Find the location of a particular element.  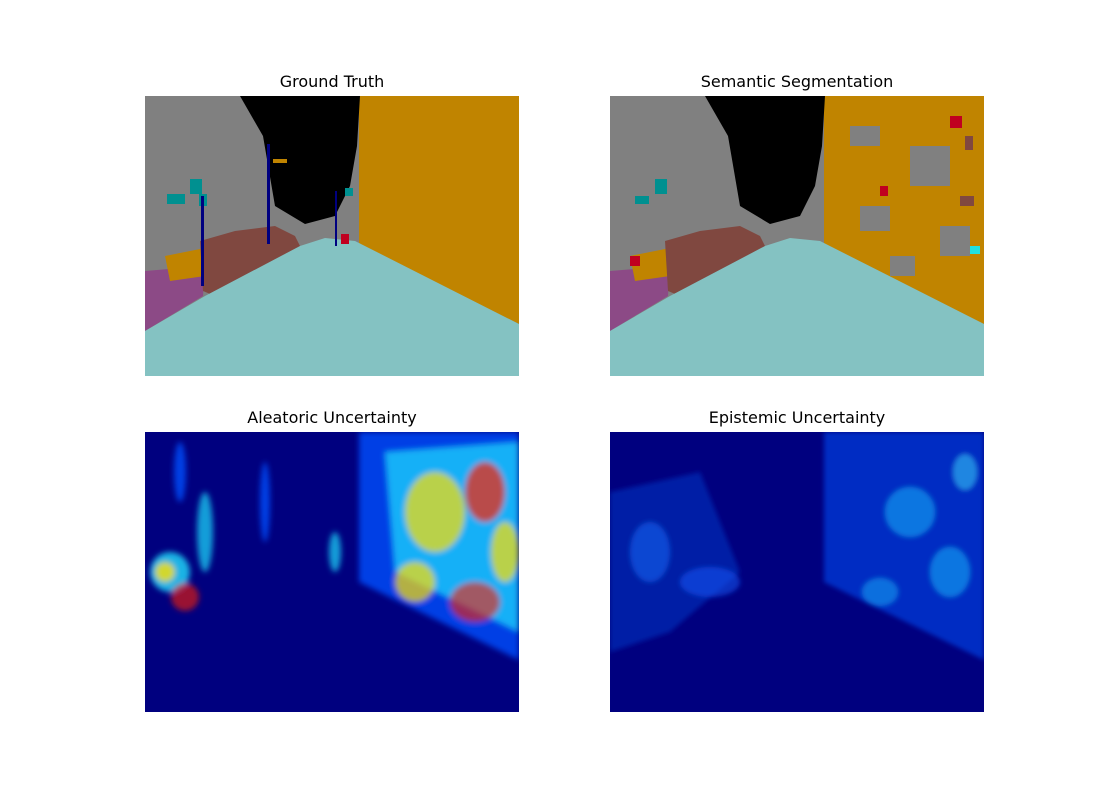

semantic-segmentation-image is located at coordinates (797, 236).